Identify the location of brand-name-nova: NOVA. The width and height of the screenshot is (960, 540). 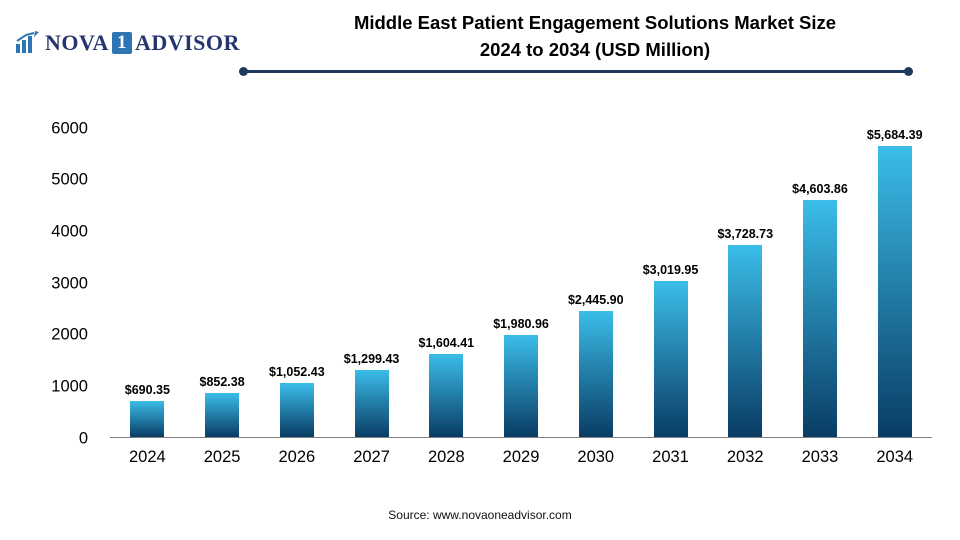
(77, 42).